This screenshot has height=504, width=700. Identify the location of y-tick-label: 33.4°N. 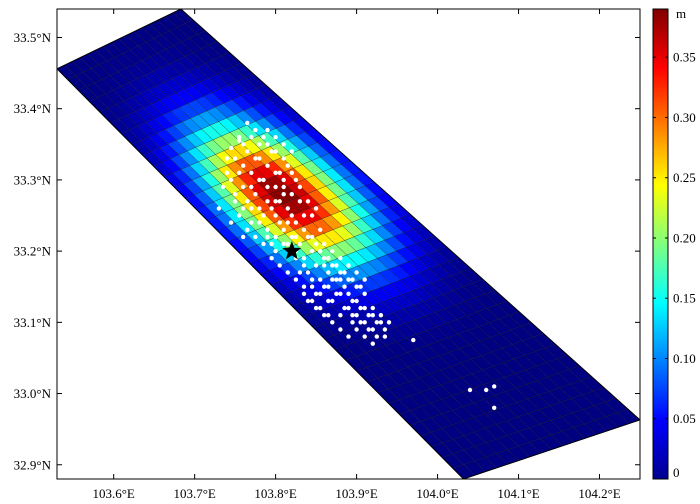
(33, 108).